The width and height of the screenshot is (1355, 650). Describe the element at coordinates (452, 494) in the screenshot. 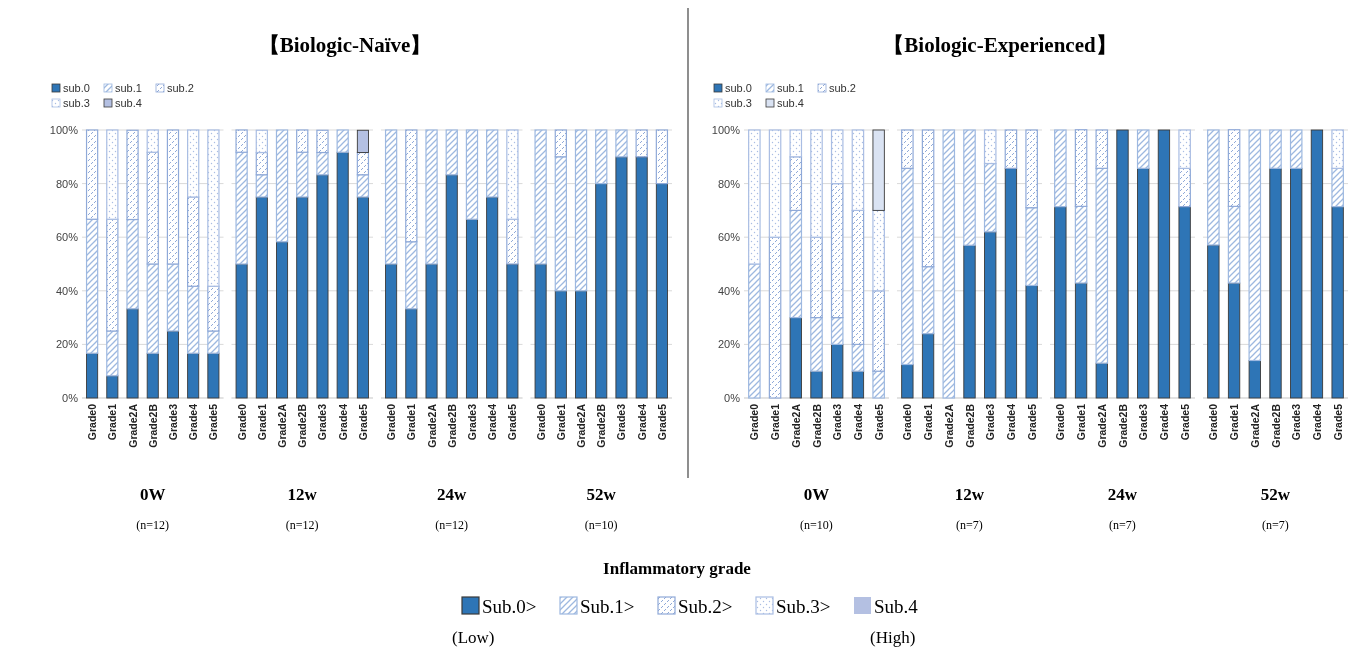

I see `x-axis-title: 24w` at that location.